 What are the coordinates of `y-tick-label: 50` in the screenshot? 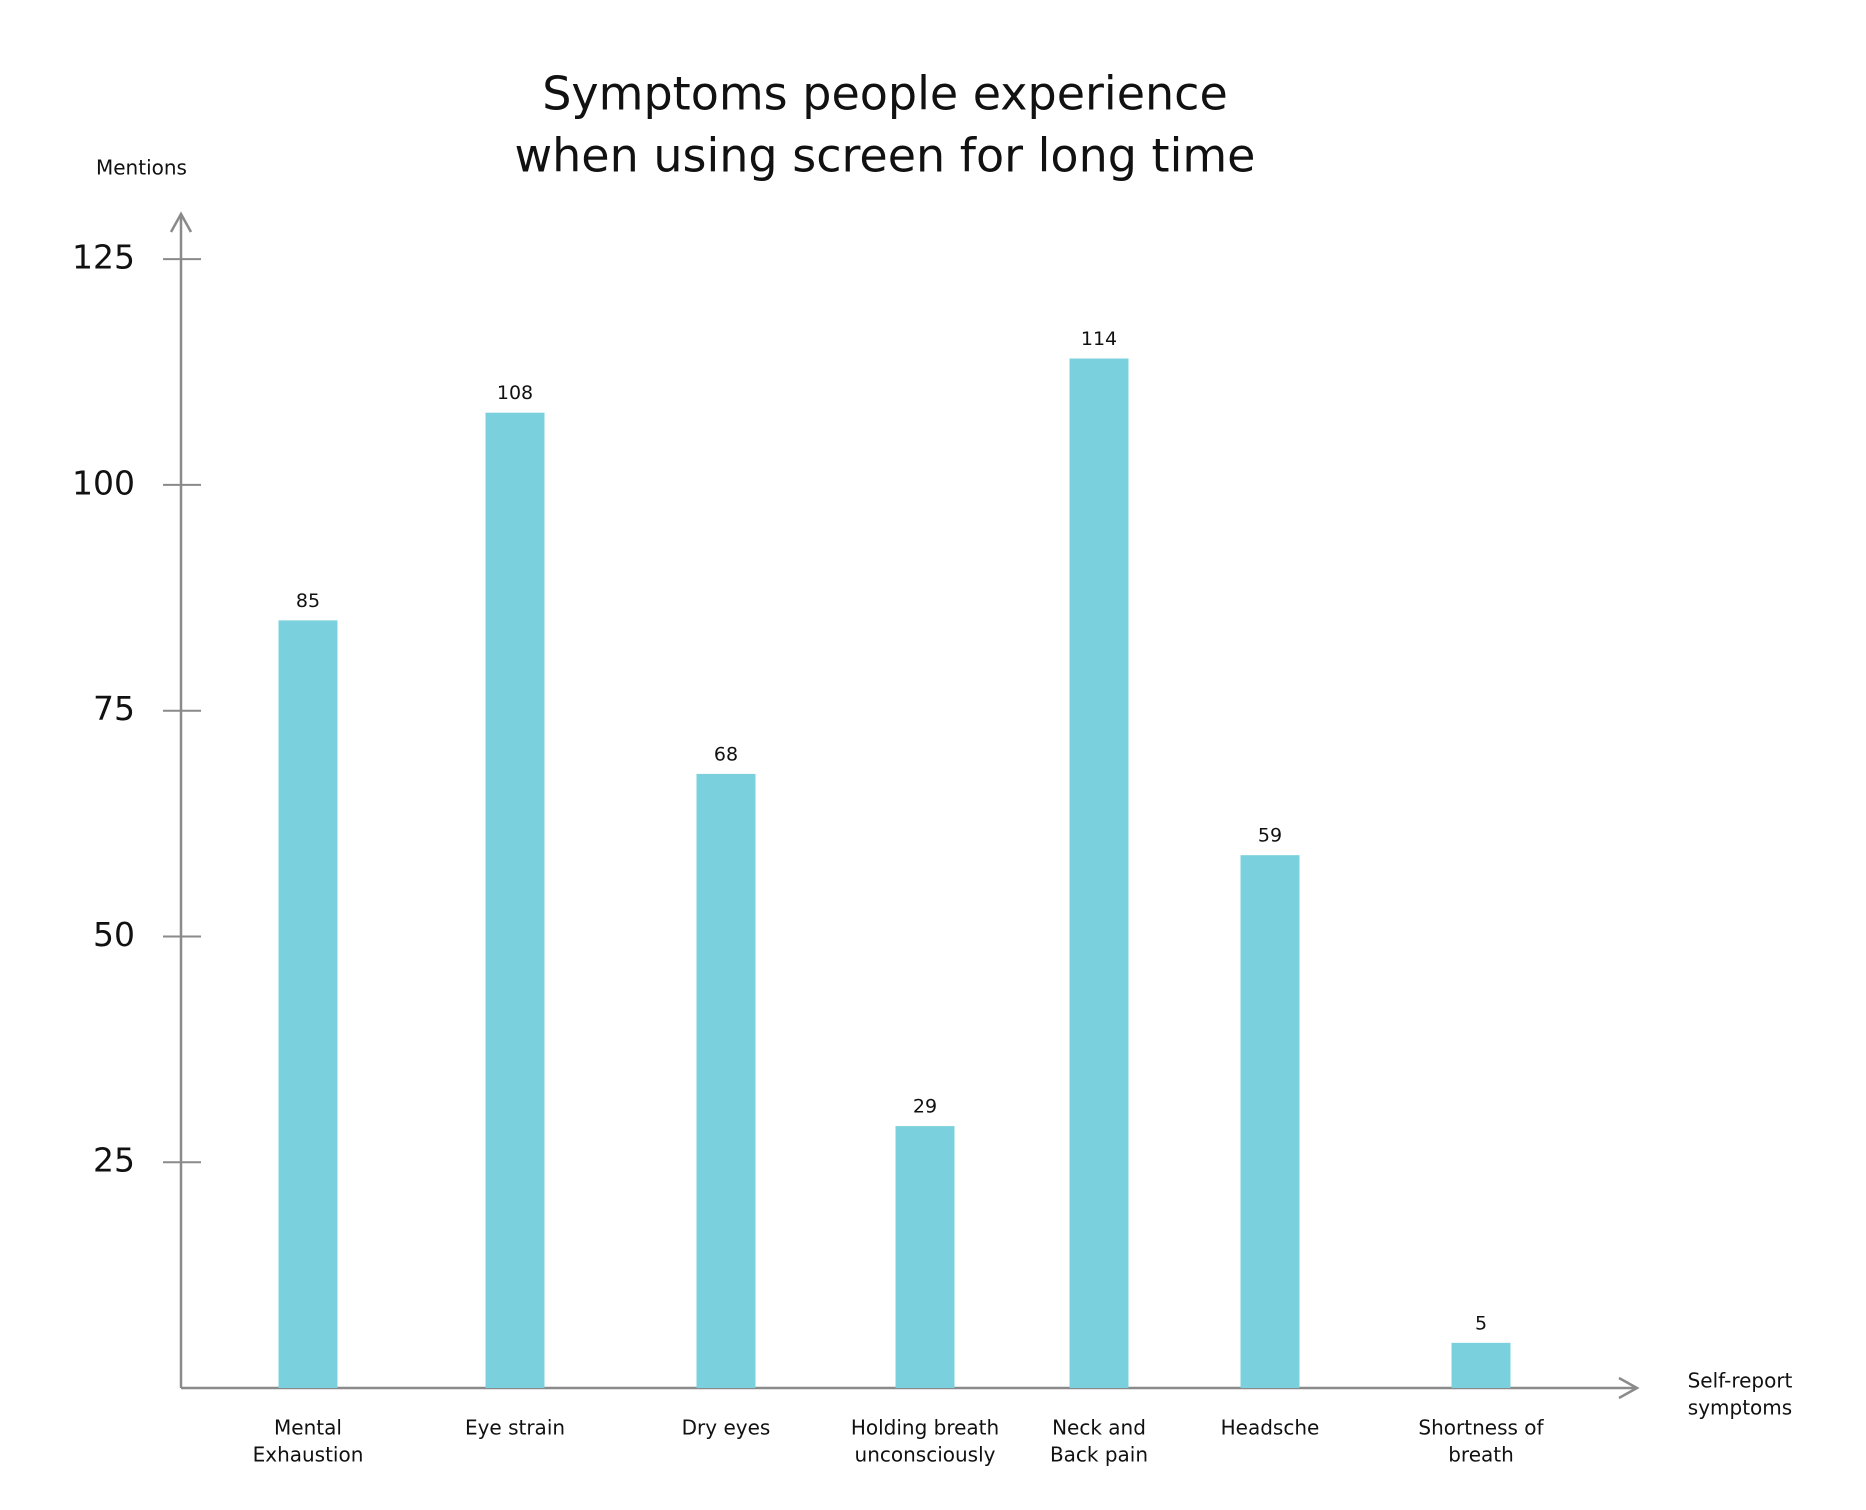 It's located at (114, 934).